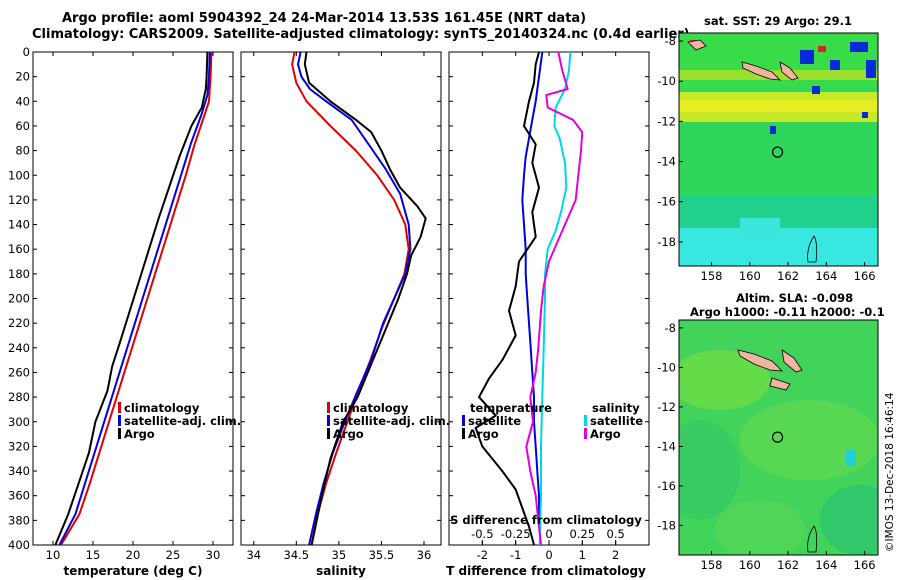  Describe the element at coordinates (19, 496) in the screenshot. I see `y-tick-label: 360` at that location.